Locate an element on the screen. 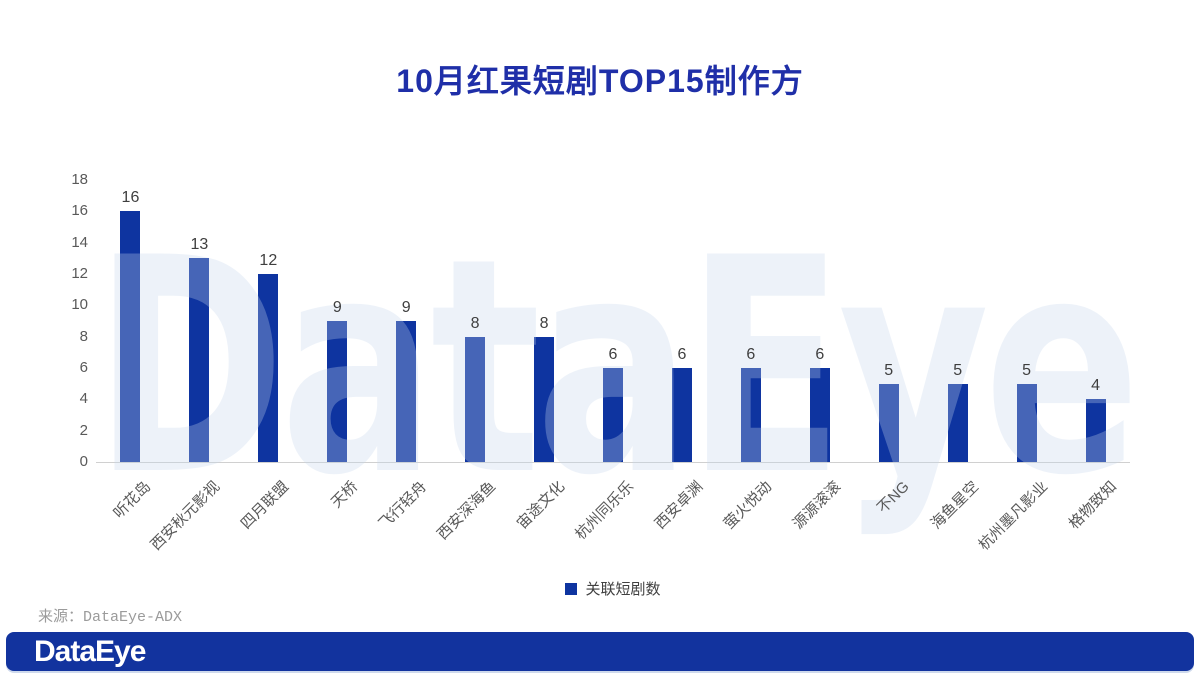 Image resolution: width=1200 pixels, height=675 pixels. bar-value-label: 13 is located at coordinates (199, 245).